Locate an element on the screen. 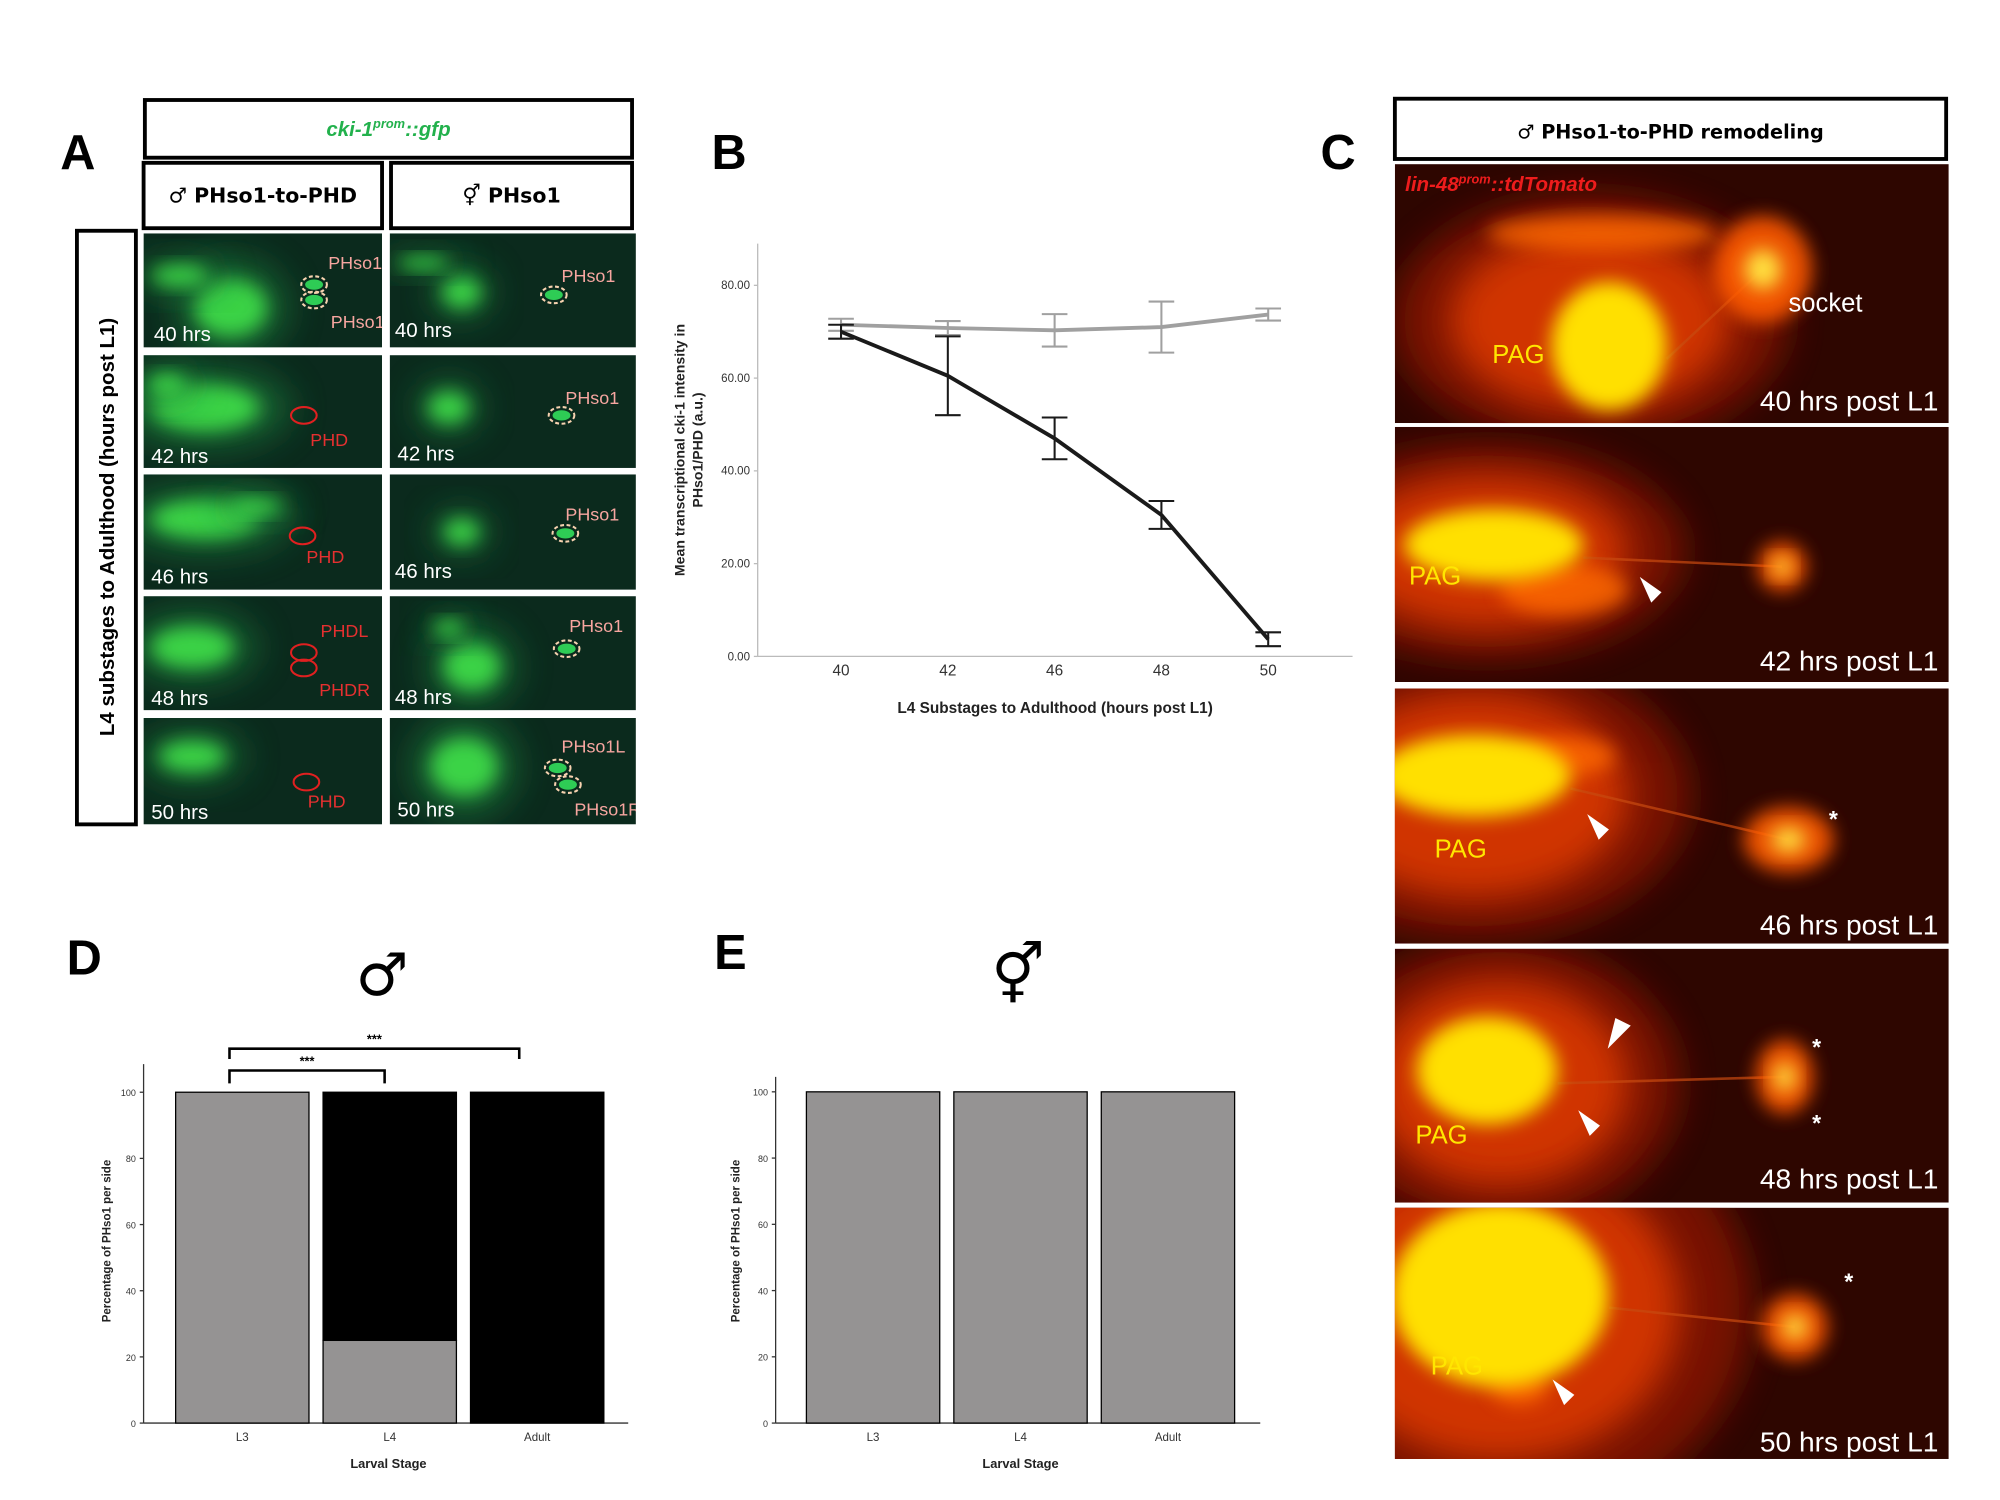  time-label: 40 hrs post L1 is located at coordinates (1849, 400).